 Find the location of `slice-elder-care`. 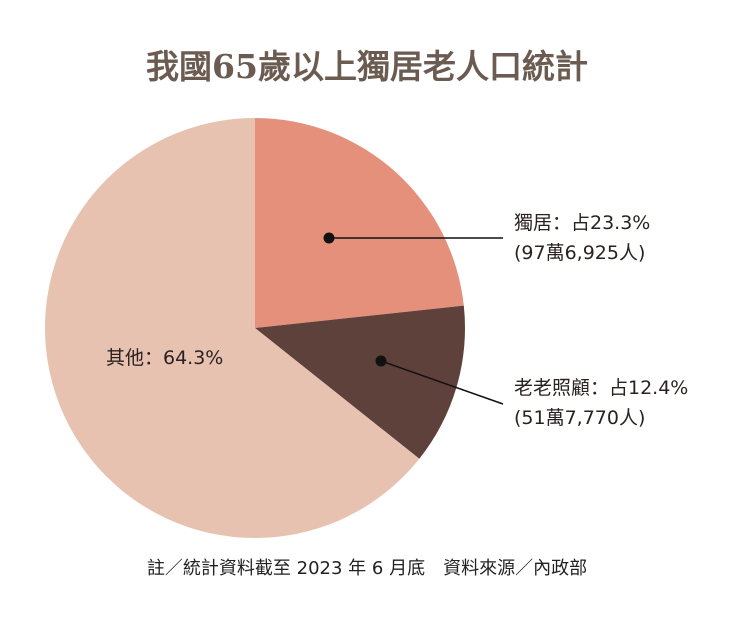

slice-elder-care is located at coordinates (360, 382).